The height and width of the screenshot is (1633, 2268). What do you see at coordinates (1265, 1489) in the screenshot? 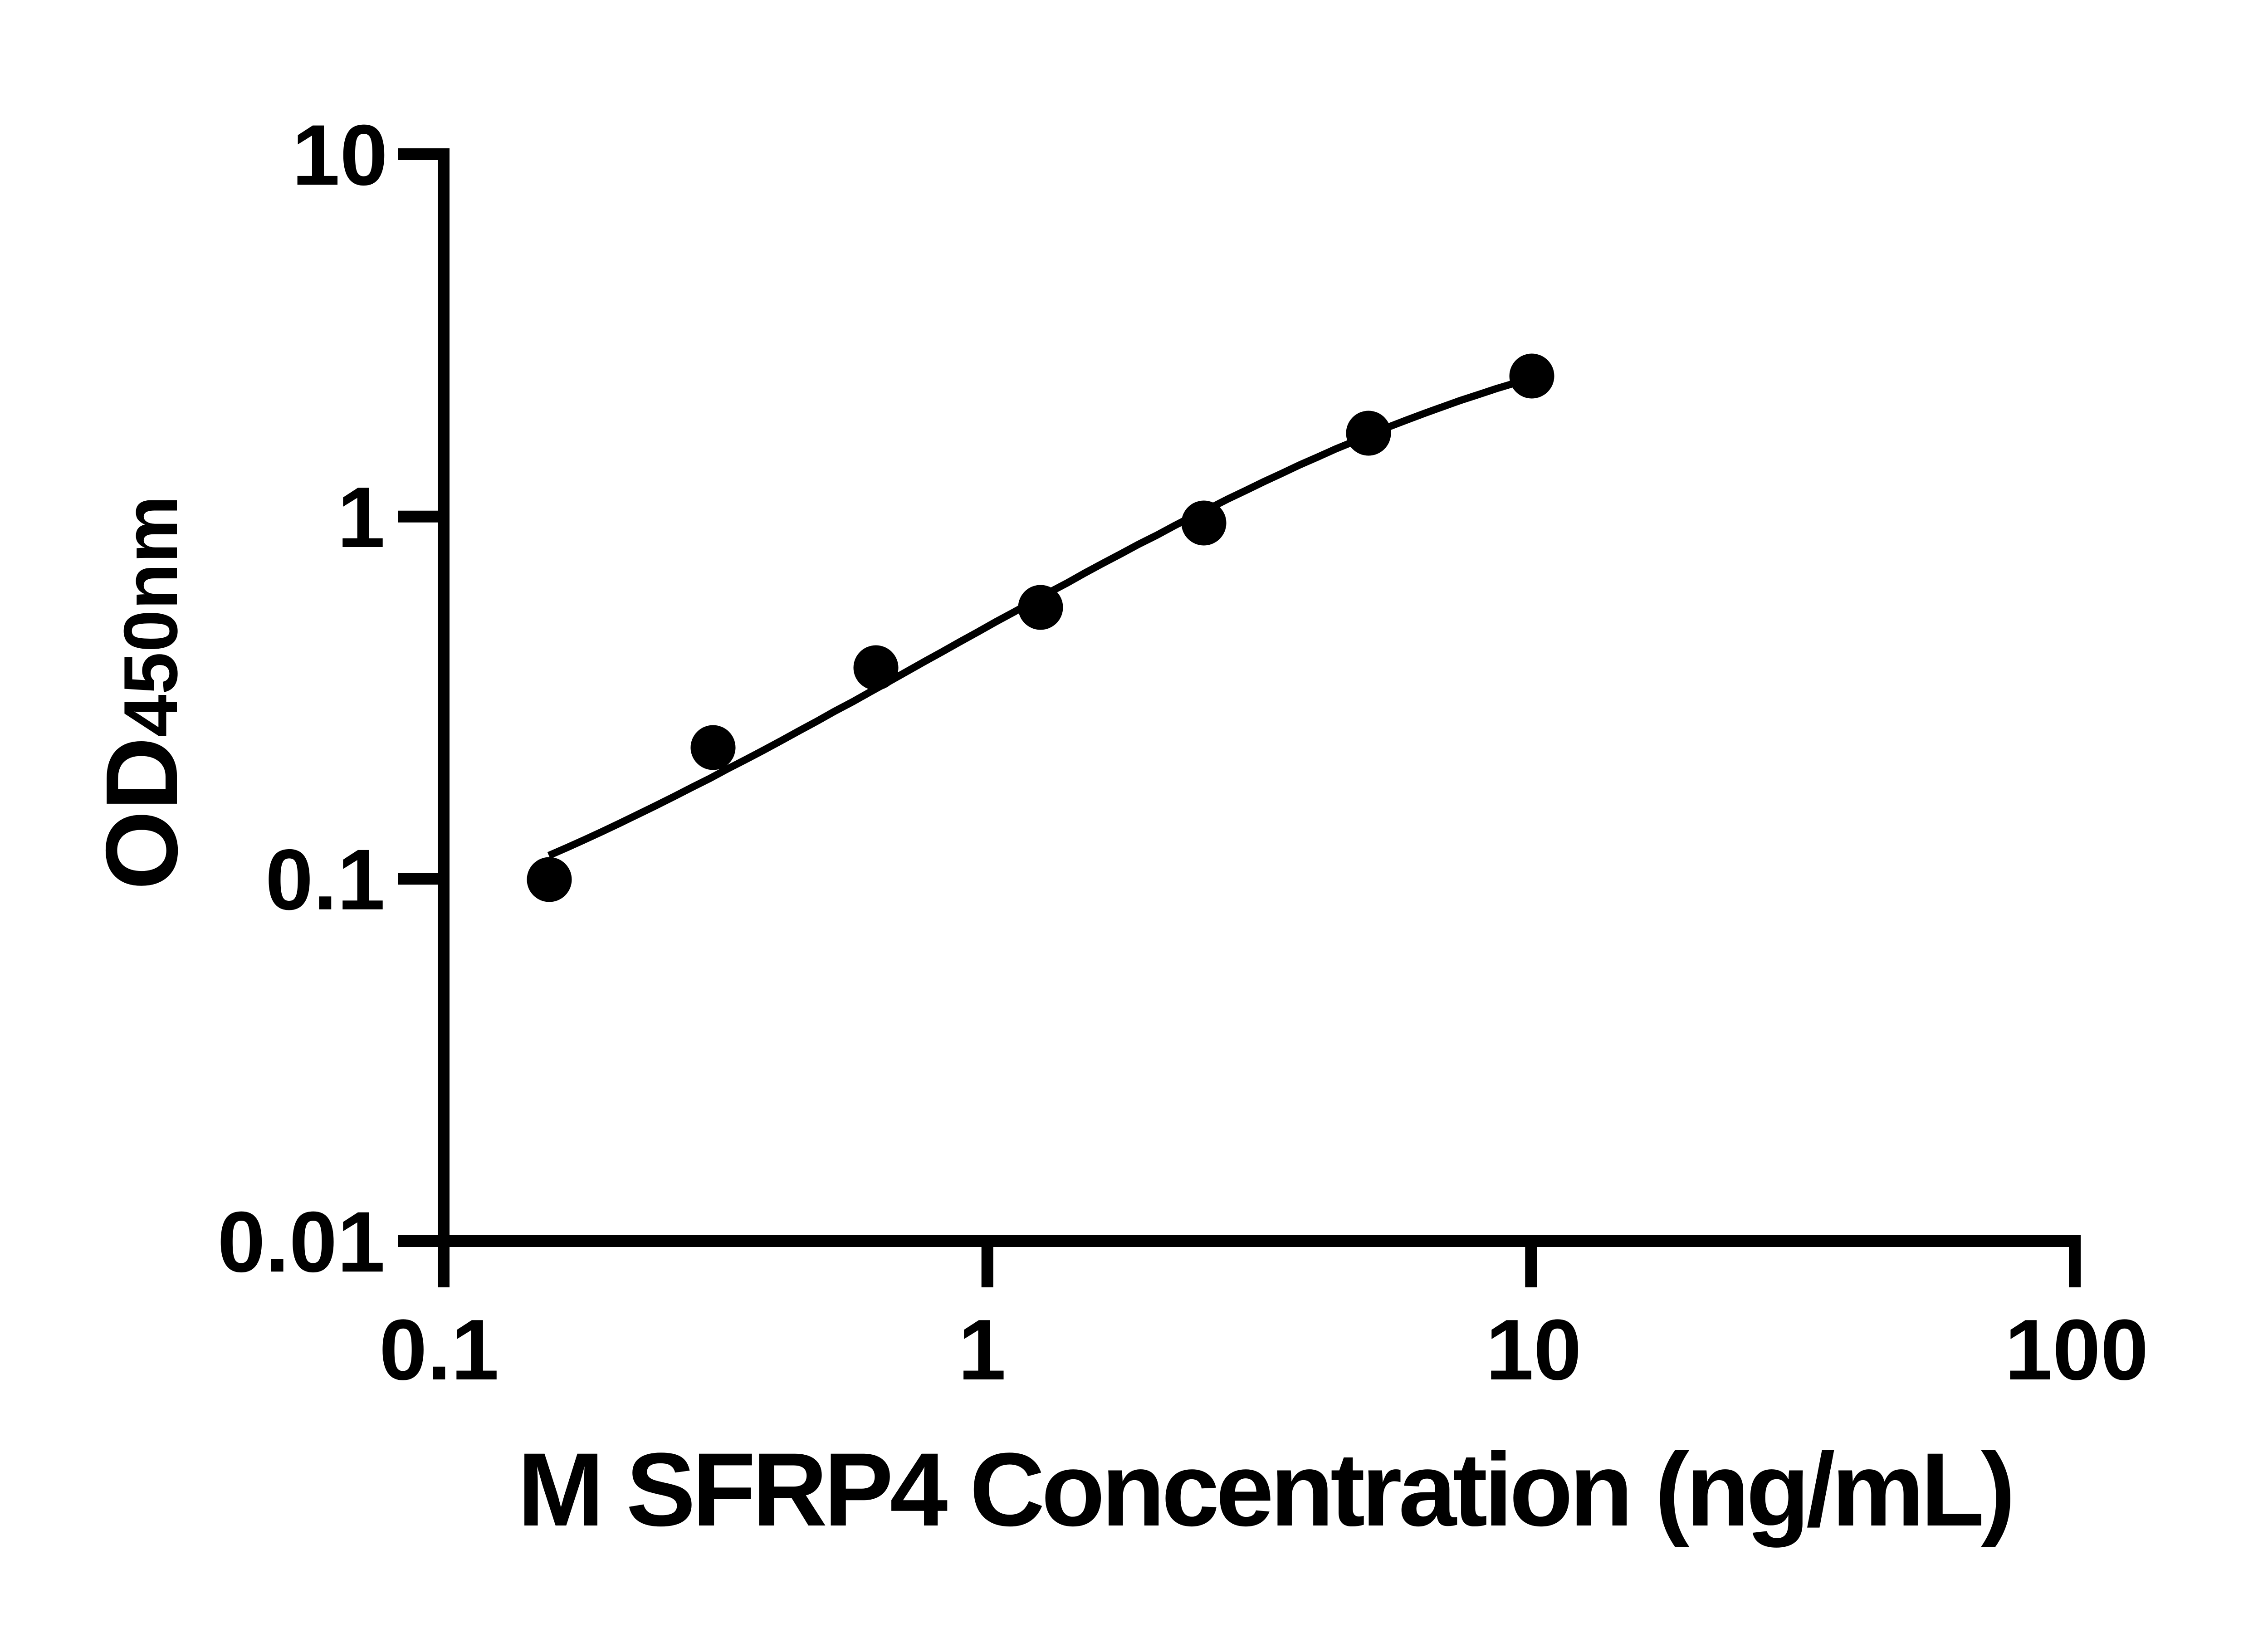
I see `svg-text: M SFRP4 Concentration (ng/mL)` at bounding box center [1265, 1489].